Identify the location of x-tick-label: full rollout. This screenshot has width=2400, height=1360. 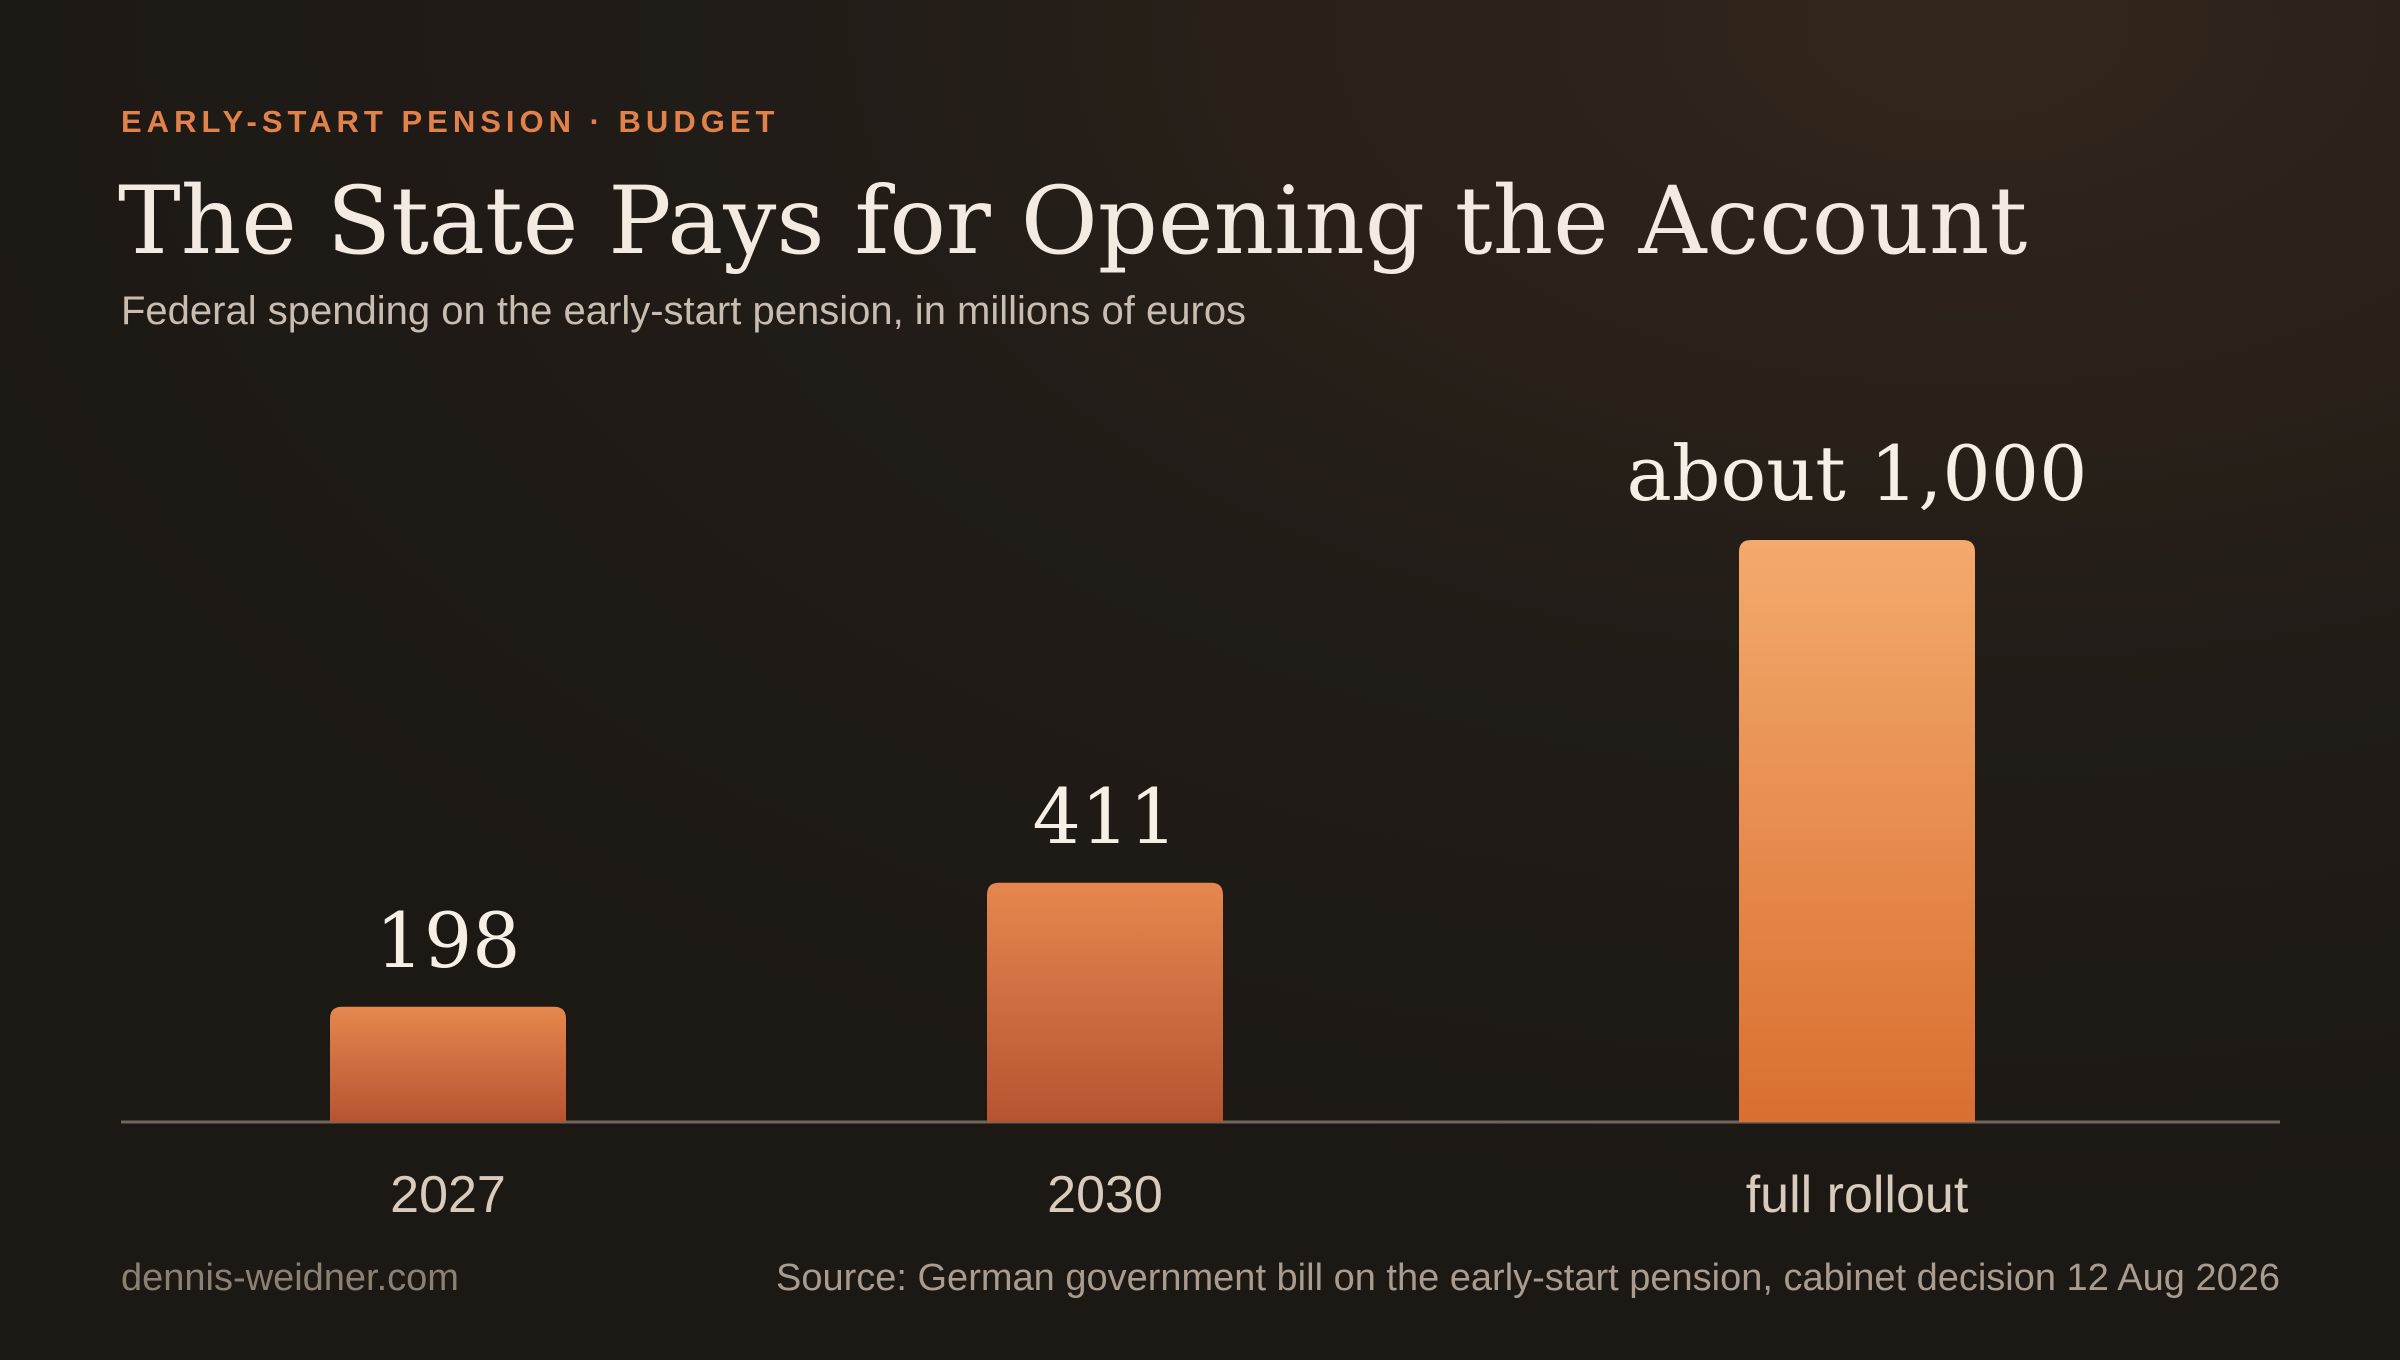
(1857, 1195).